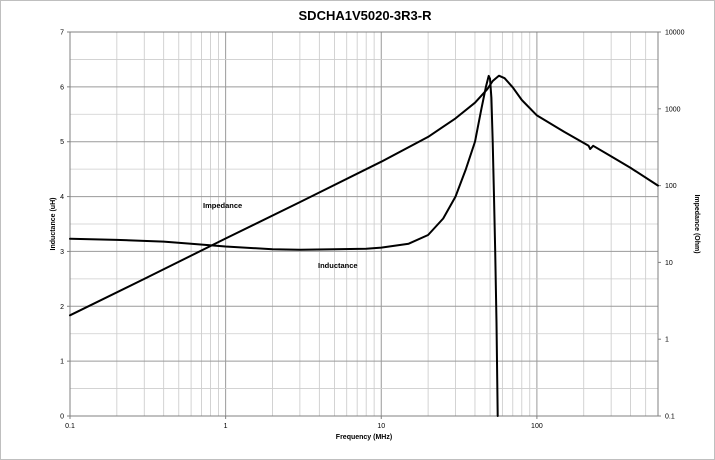  What do you see at coordinates (65, 225) in the screenshot?
I see `y-axis-ticks: 0 1 2 3 4 5 6 7` at bounding box center [65, 225].